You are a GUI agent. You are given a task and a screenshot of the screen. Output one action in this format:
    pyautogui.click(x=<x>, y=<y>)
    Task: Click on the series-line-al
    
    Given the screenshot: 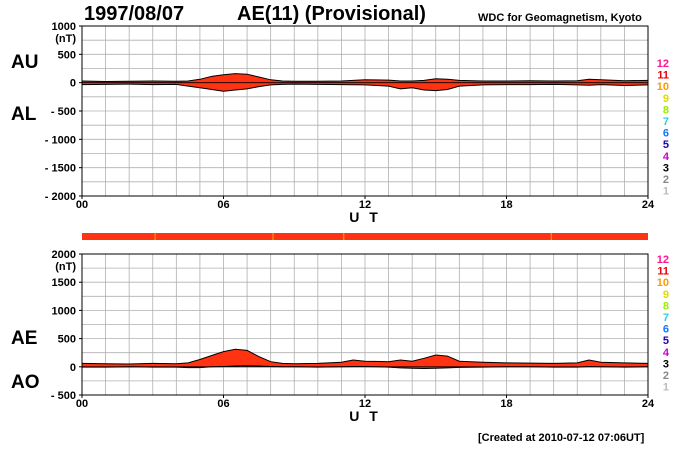 What is the action you would take?
    pyautogui.click(x=365, y=87)
    